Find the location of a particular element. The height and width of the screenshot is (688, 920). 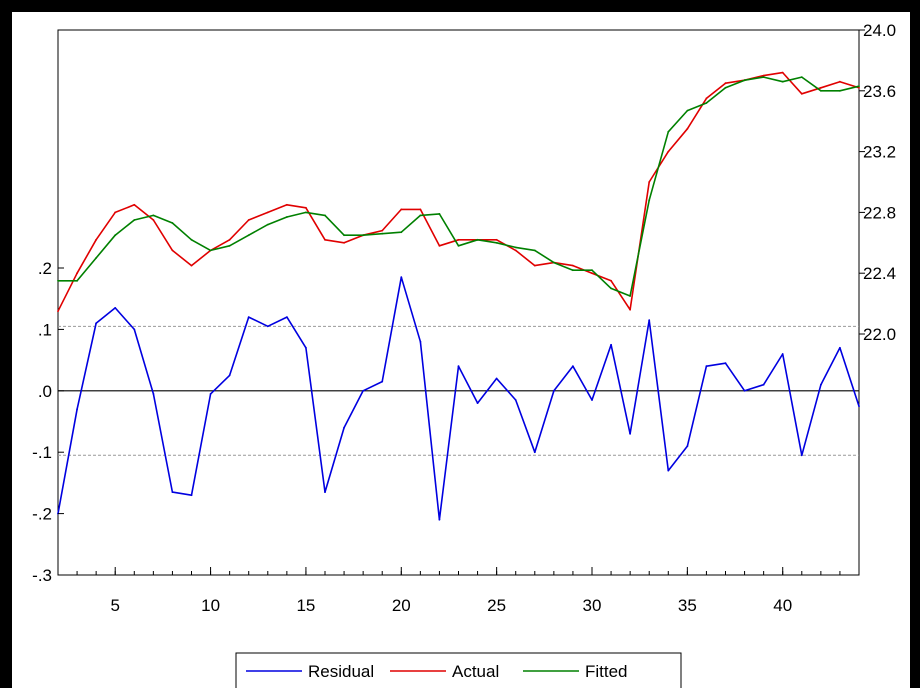

left-tick-label: .2 is located at coordinates (45, 268).